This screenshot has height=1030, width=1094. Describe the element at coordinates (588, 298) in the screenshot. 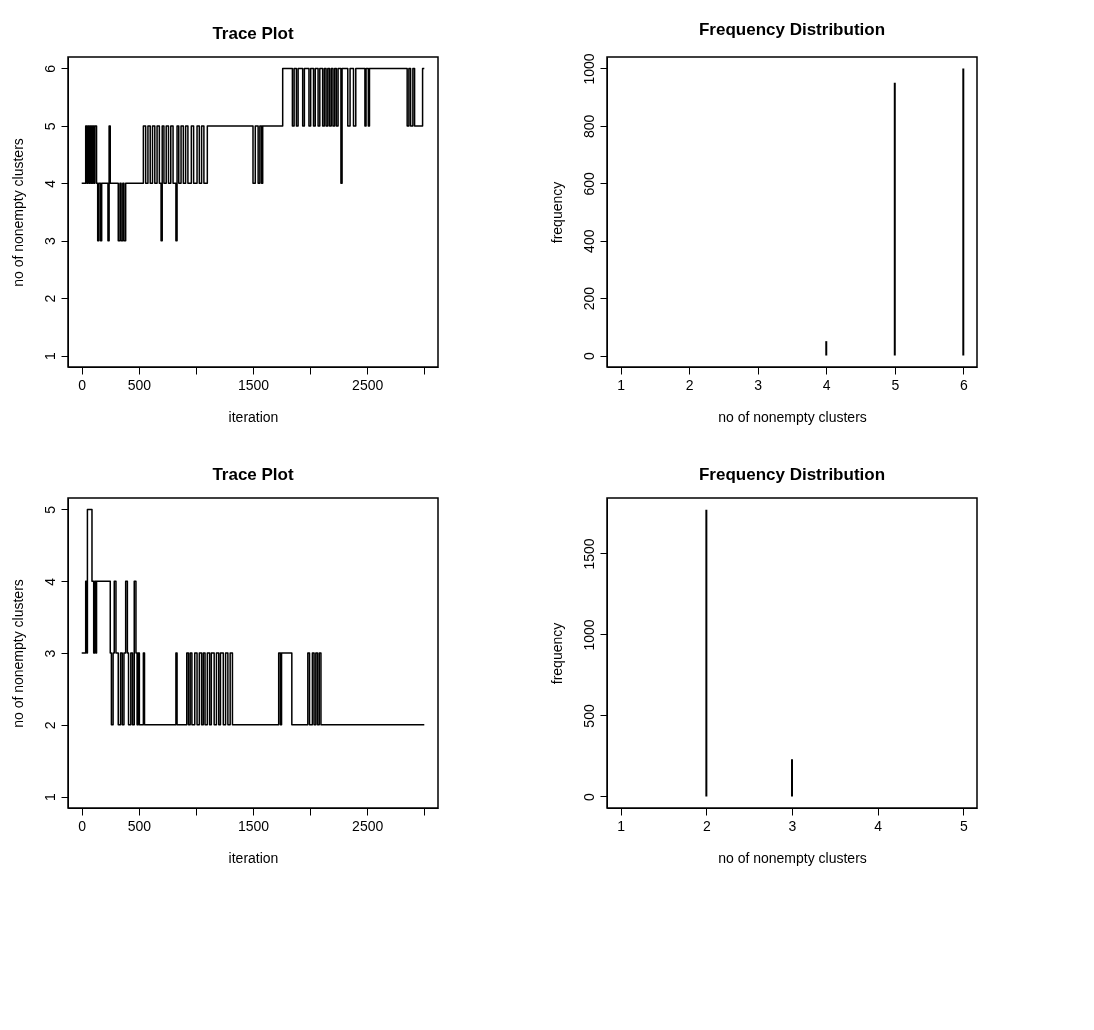

I see `y-tick-label: 200` at that location.